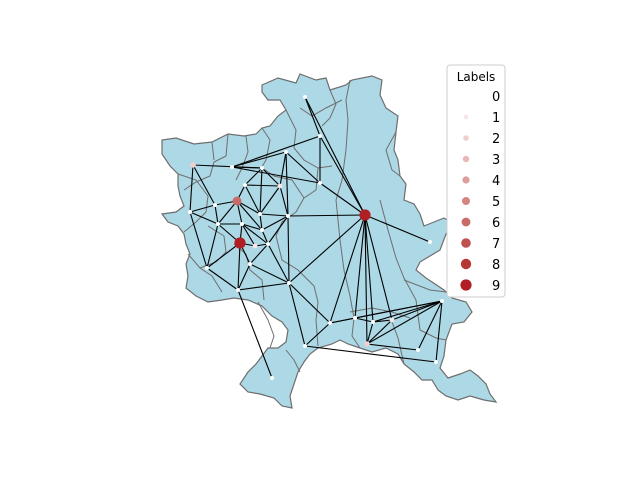 This screenshot has height=480, width=640. What do you see at coordinates (496, 223) in the screenshot?
I see `legend-label: 6` at bounding box center [496, 223].